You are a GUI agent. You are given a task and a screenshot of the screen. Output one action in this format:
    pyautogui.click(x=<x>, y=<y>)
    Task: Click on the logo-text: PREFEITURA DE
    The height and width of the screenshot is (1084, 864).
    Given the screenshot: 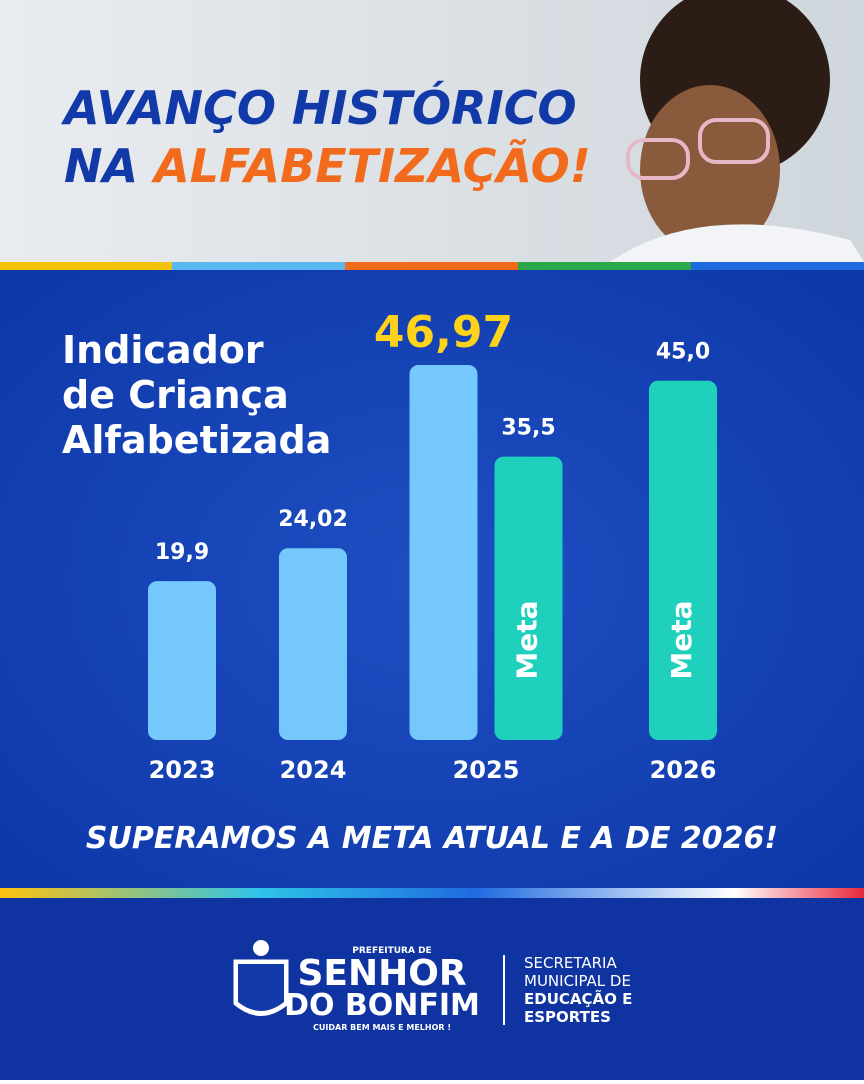 What is the action you would take?
    pyautogui.click(x=391, y=951)
    